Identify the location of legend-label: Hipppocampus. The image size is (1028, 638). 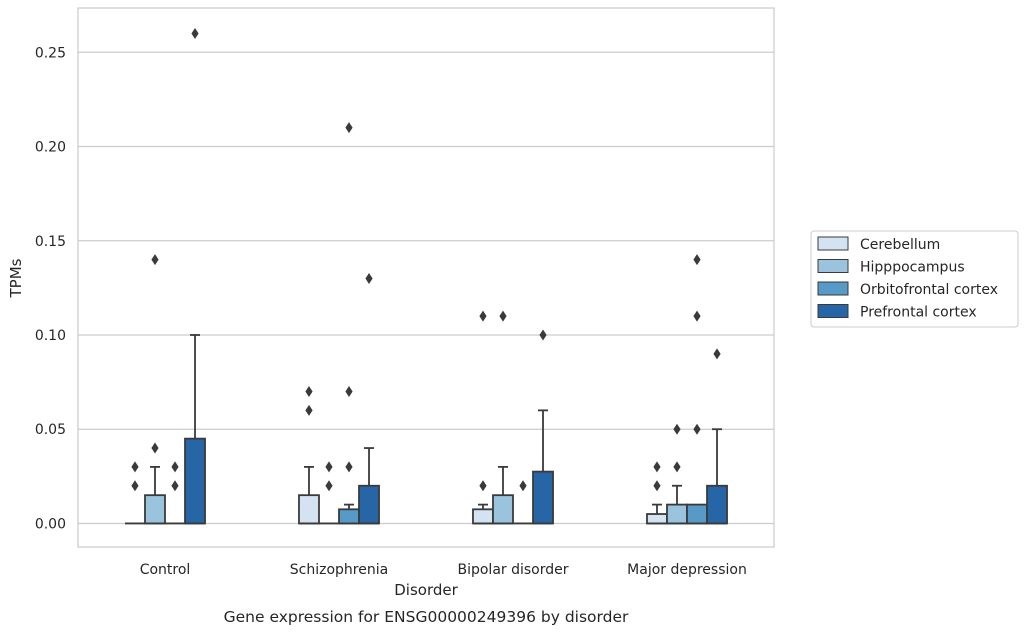
(912, 268).